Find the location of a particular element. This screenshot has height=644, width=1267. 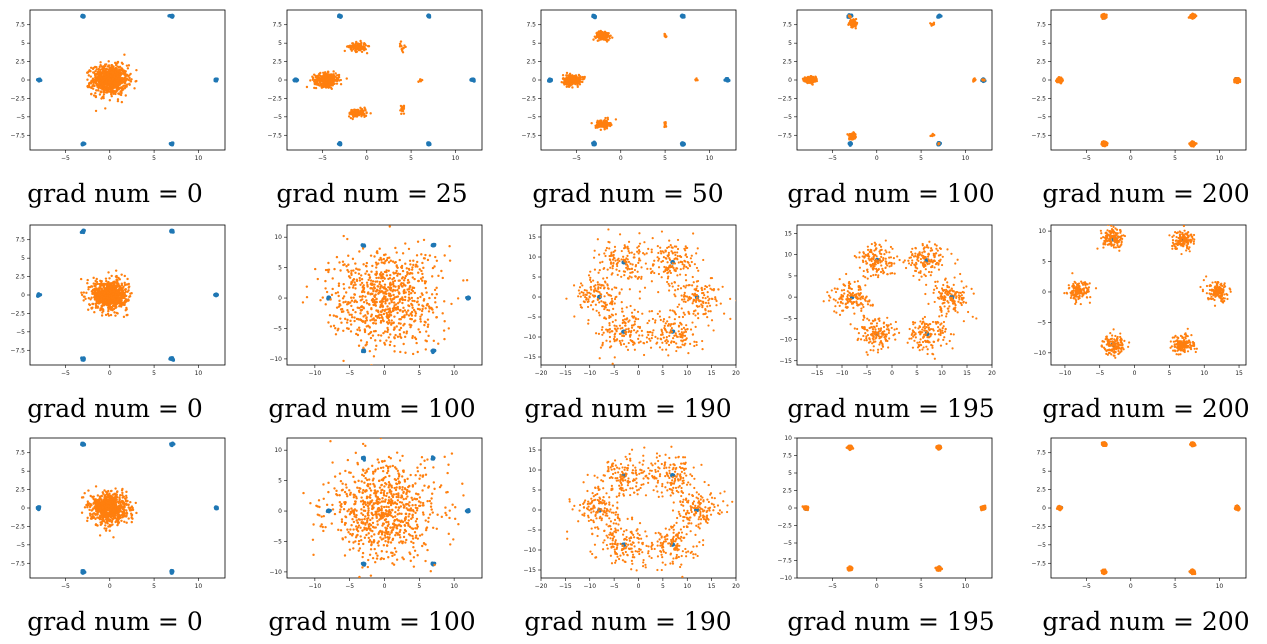

x-tick-label: 10 is located at coordinates (456, 158).